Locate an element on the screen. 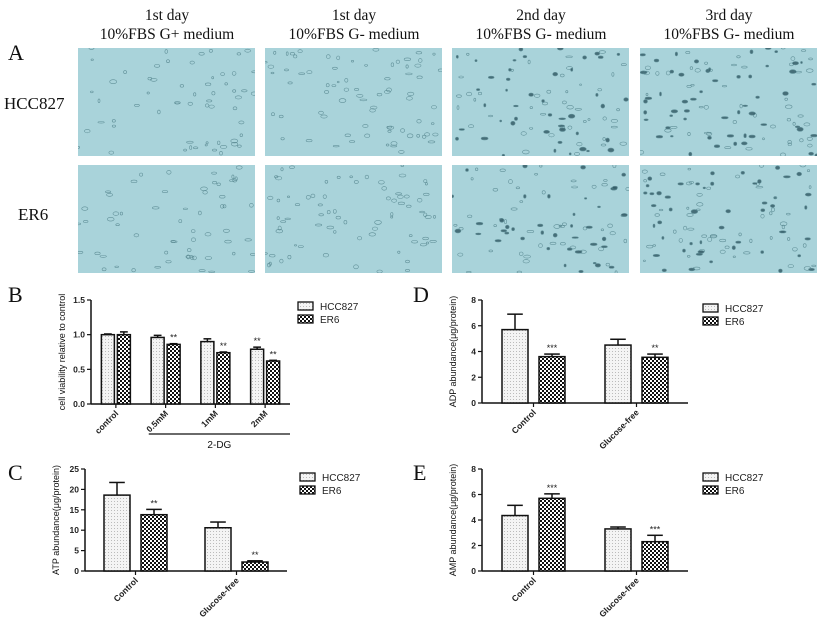  y-tick-label: 20 is located at coordinates (75, 489).